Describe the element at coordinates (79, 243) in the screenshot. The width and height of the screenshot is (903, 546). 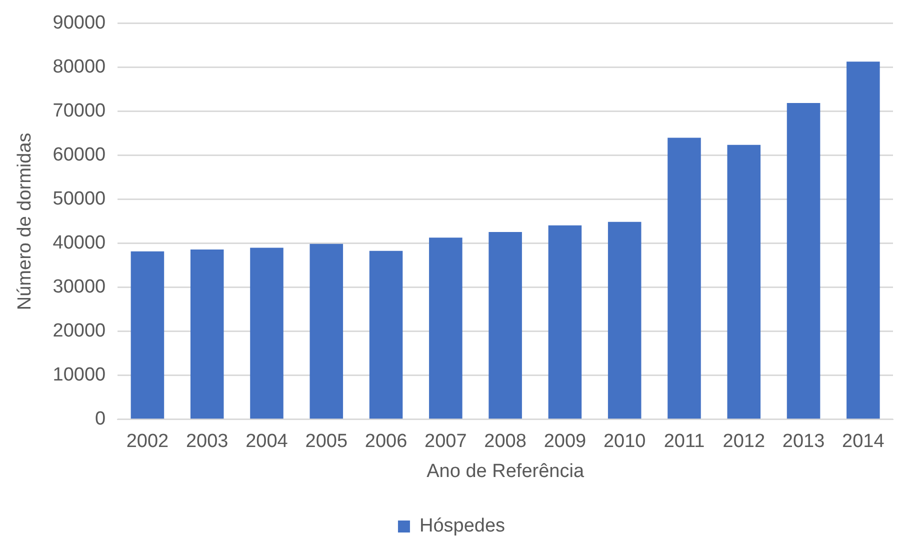
I see `y-tick-label: 40000` at that location.